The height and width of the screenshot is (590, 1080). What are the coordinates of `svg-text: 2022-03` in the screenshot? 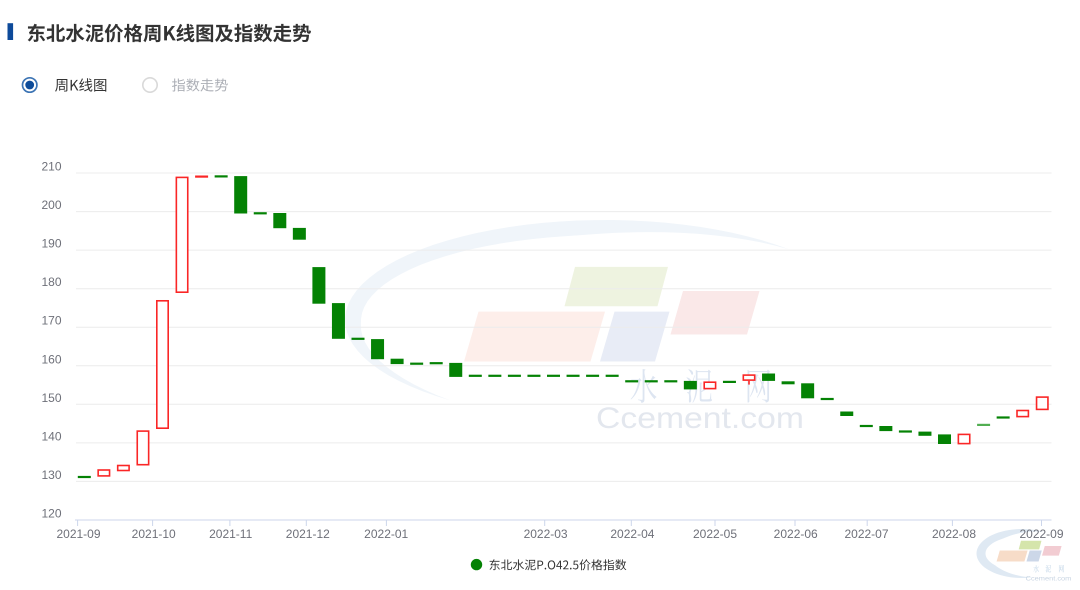 It's located at (546, 534).